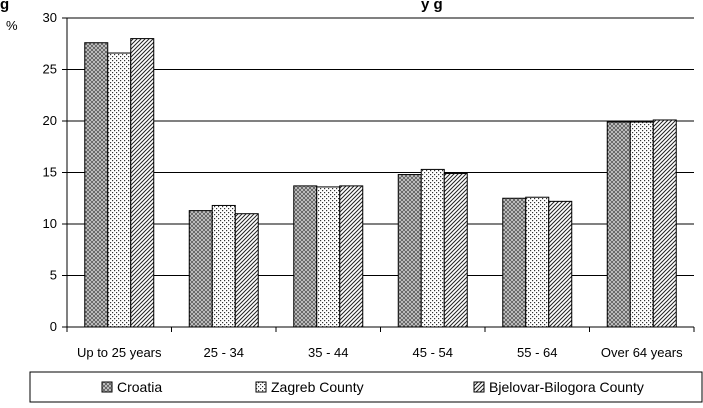 The height and width of the screenshot is (408, 703). Describe the element at coordinates (224, 352) in the screenshot. I see `x-tick-label: 25 - 34` at that location.